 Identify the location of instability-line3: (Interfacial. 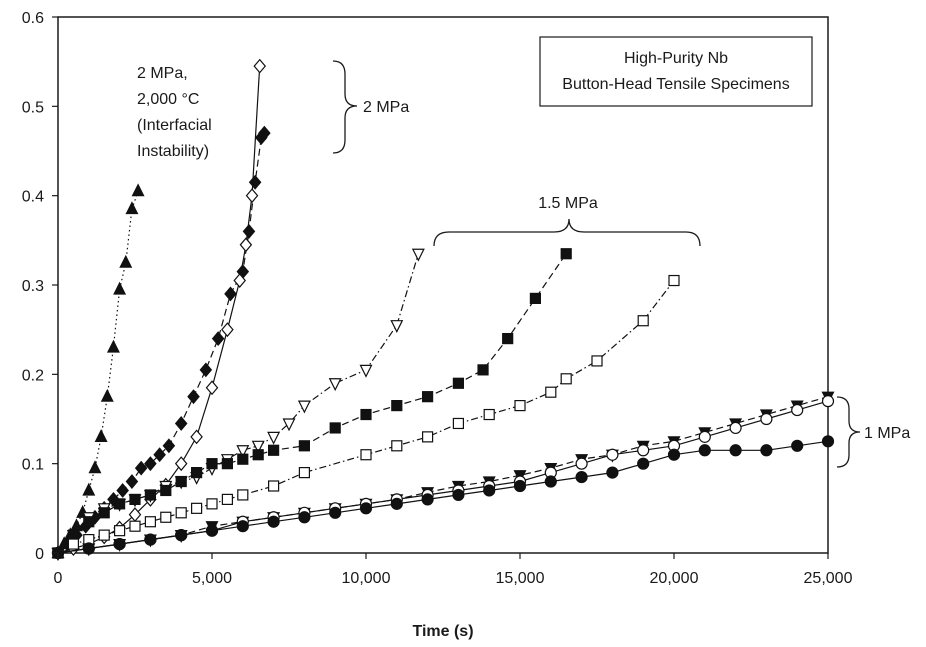
(174, 125).